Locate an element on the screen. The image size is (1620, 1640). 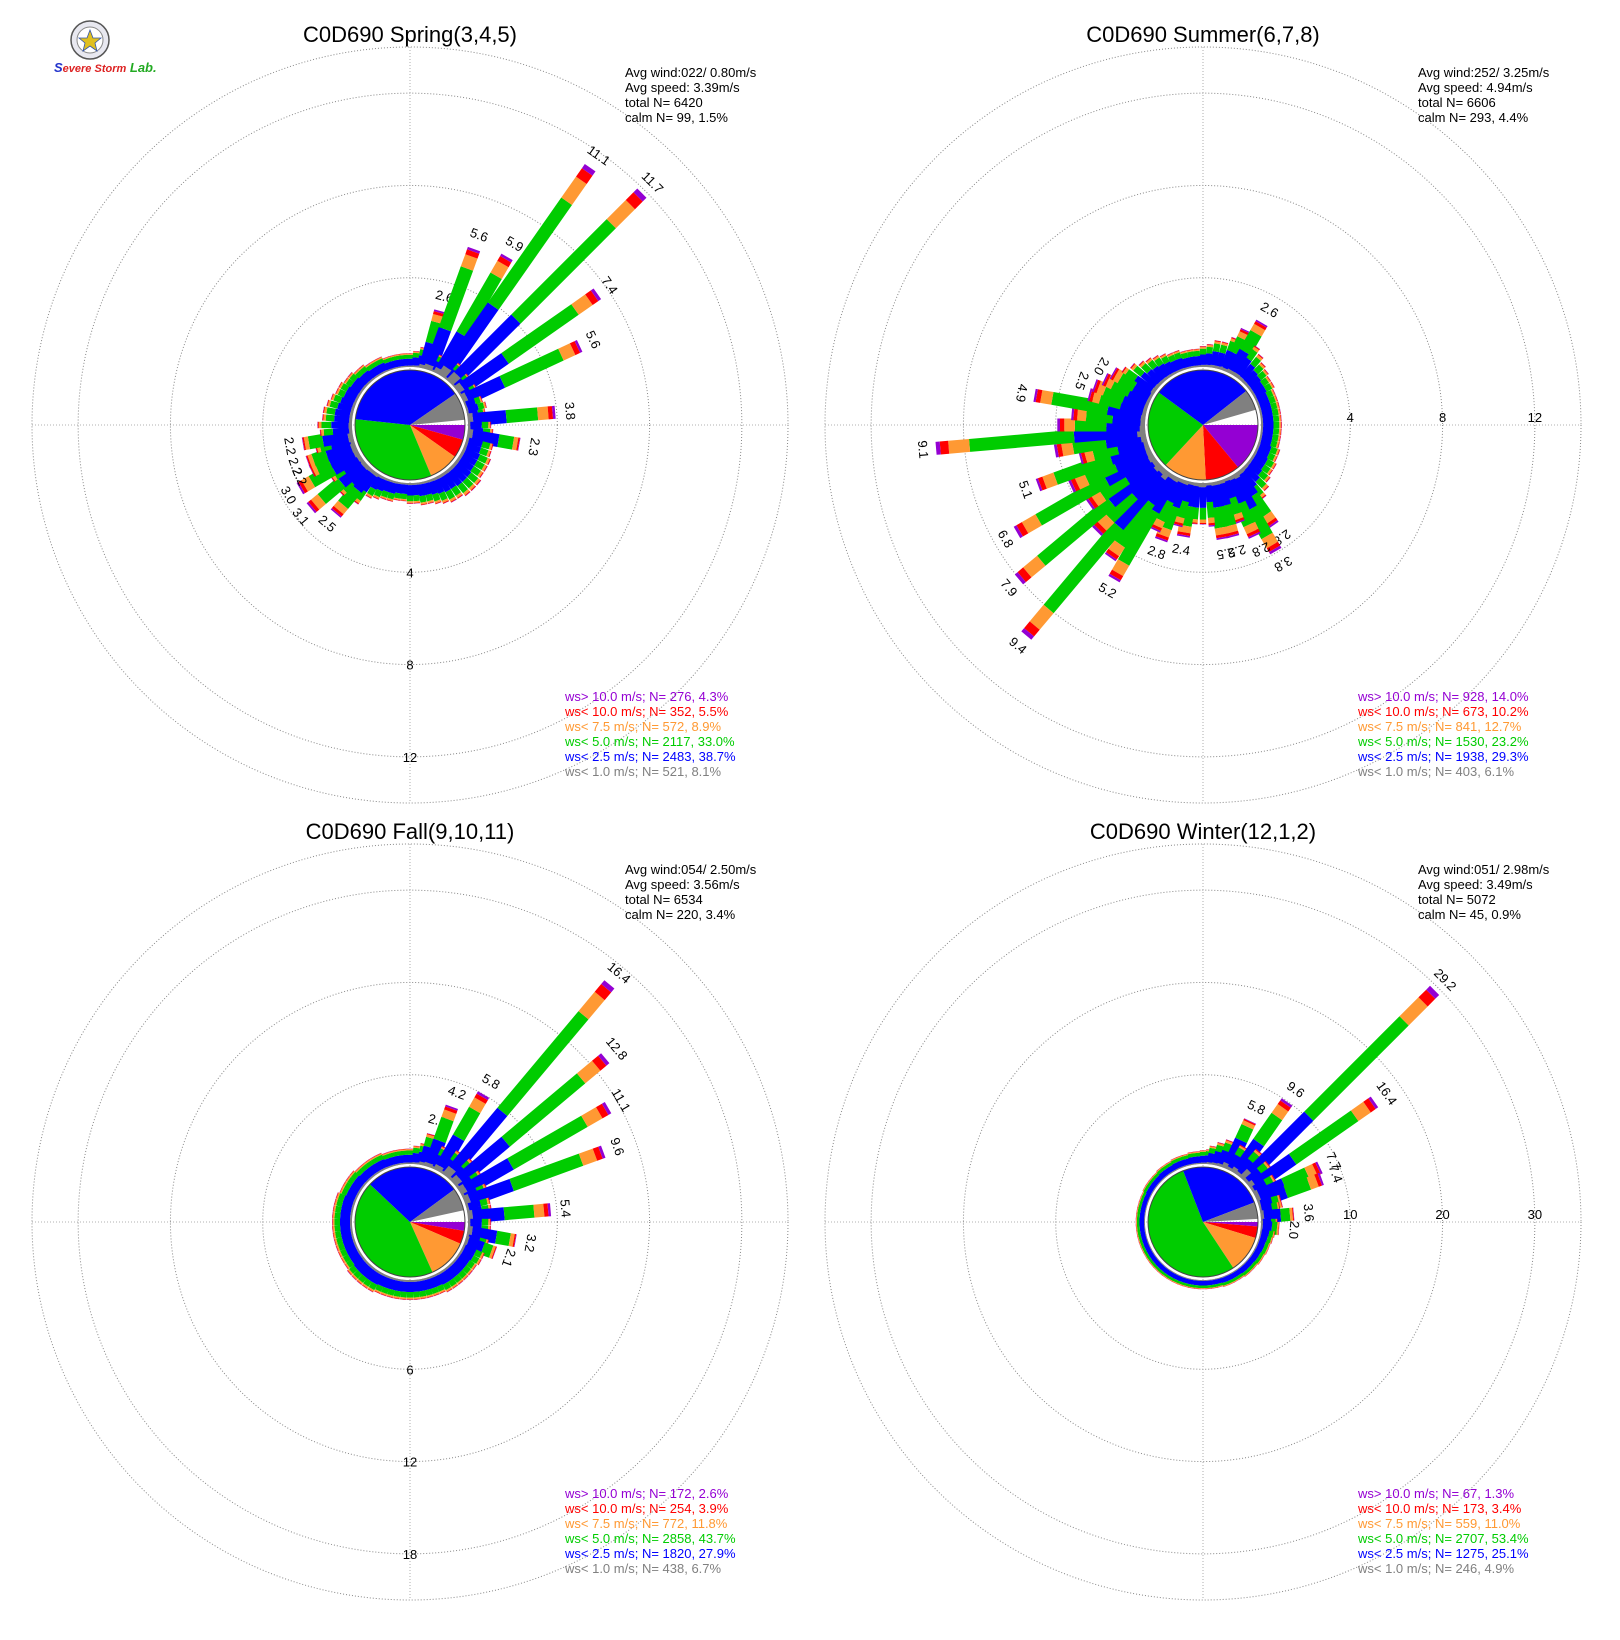
sector-label: 2.4 is located at coordinates (1181, 549).